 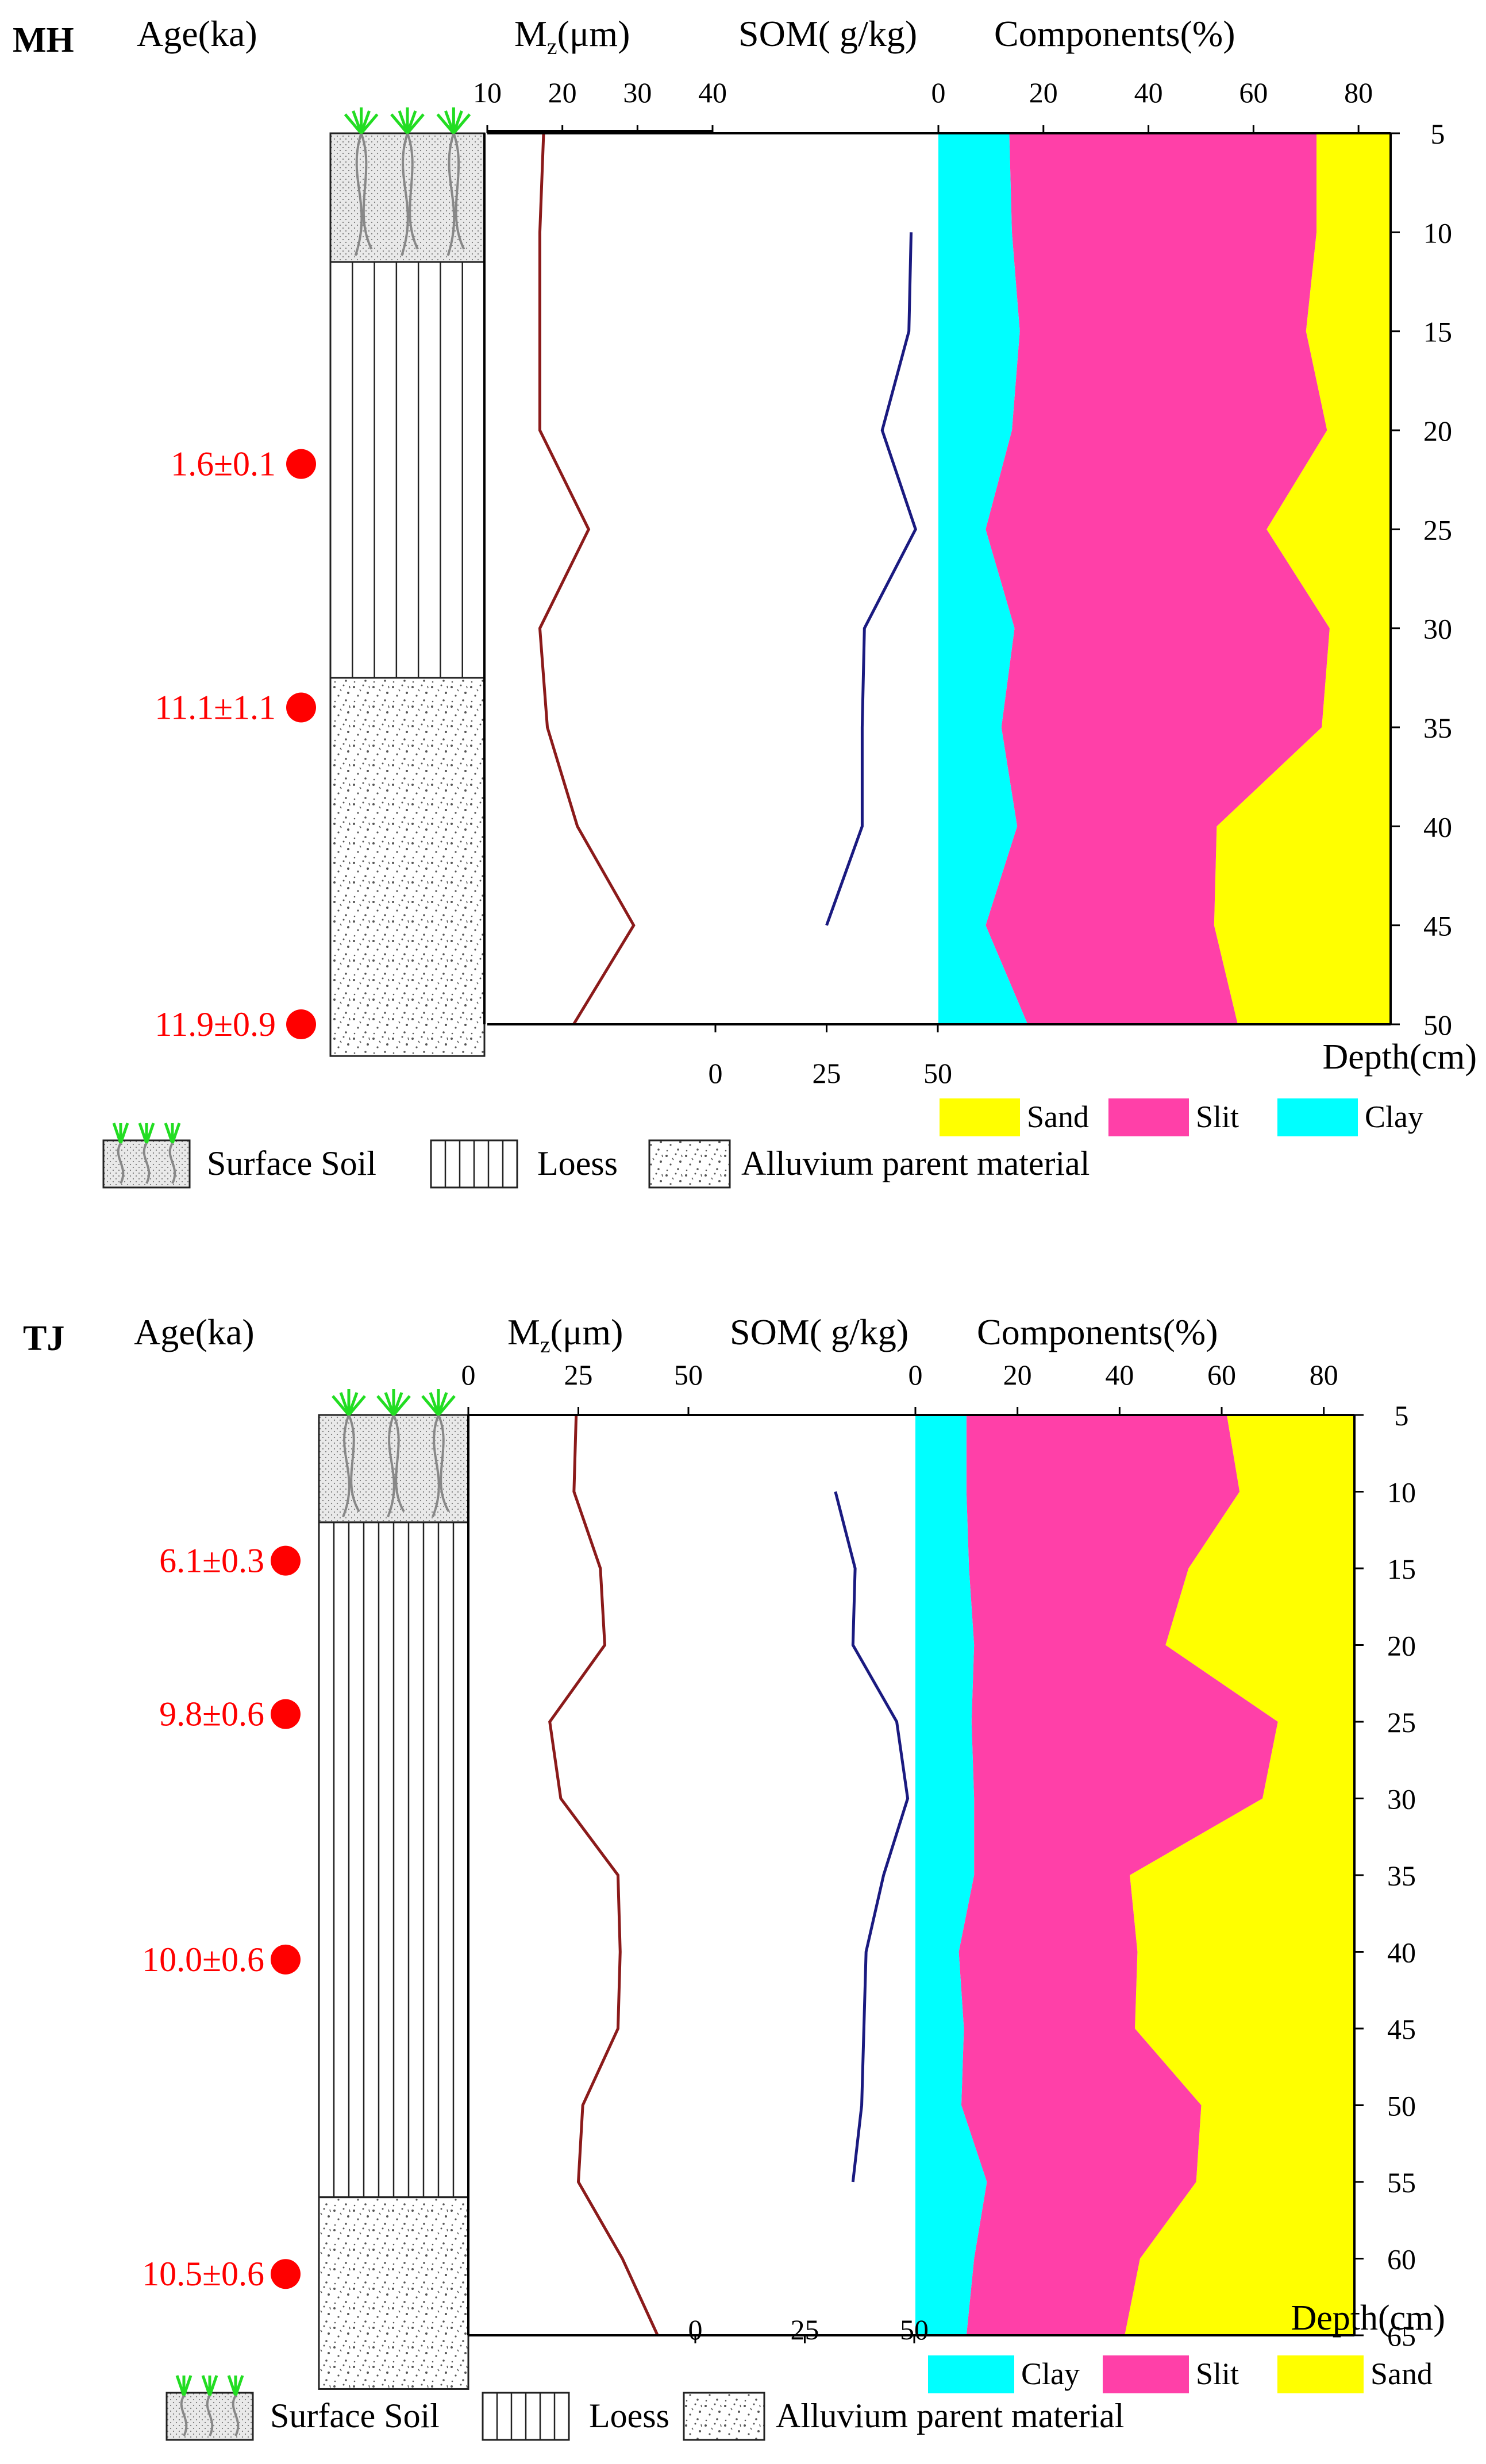 What do you see at coordinates (1157, 578) in the screenshot?
I see `silt-area` at bounding box center [1157, 578].